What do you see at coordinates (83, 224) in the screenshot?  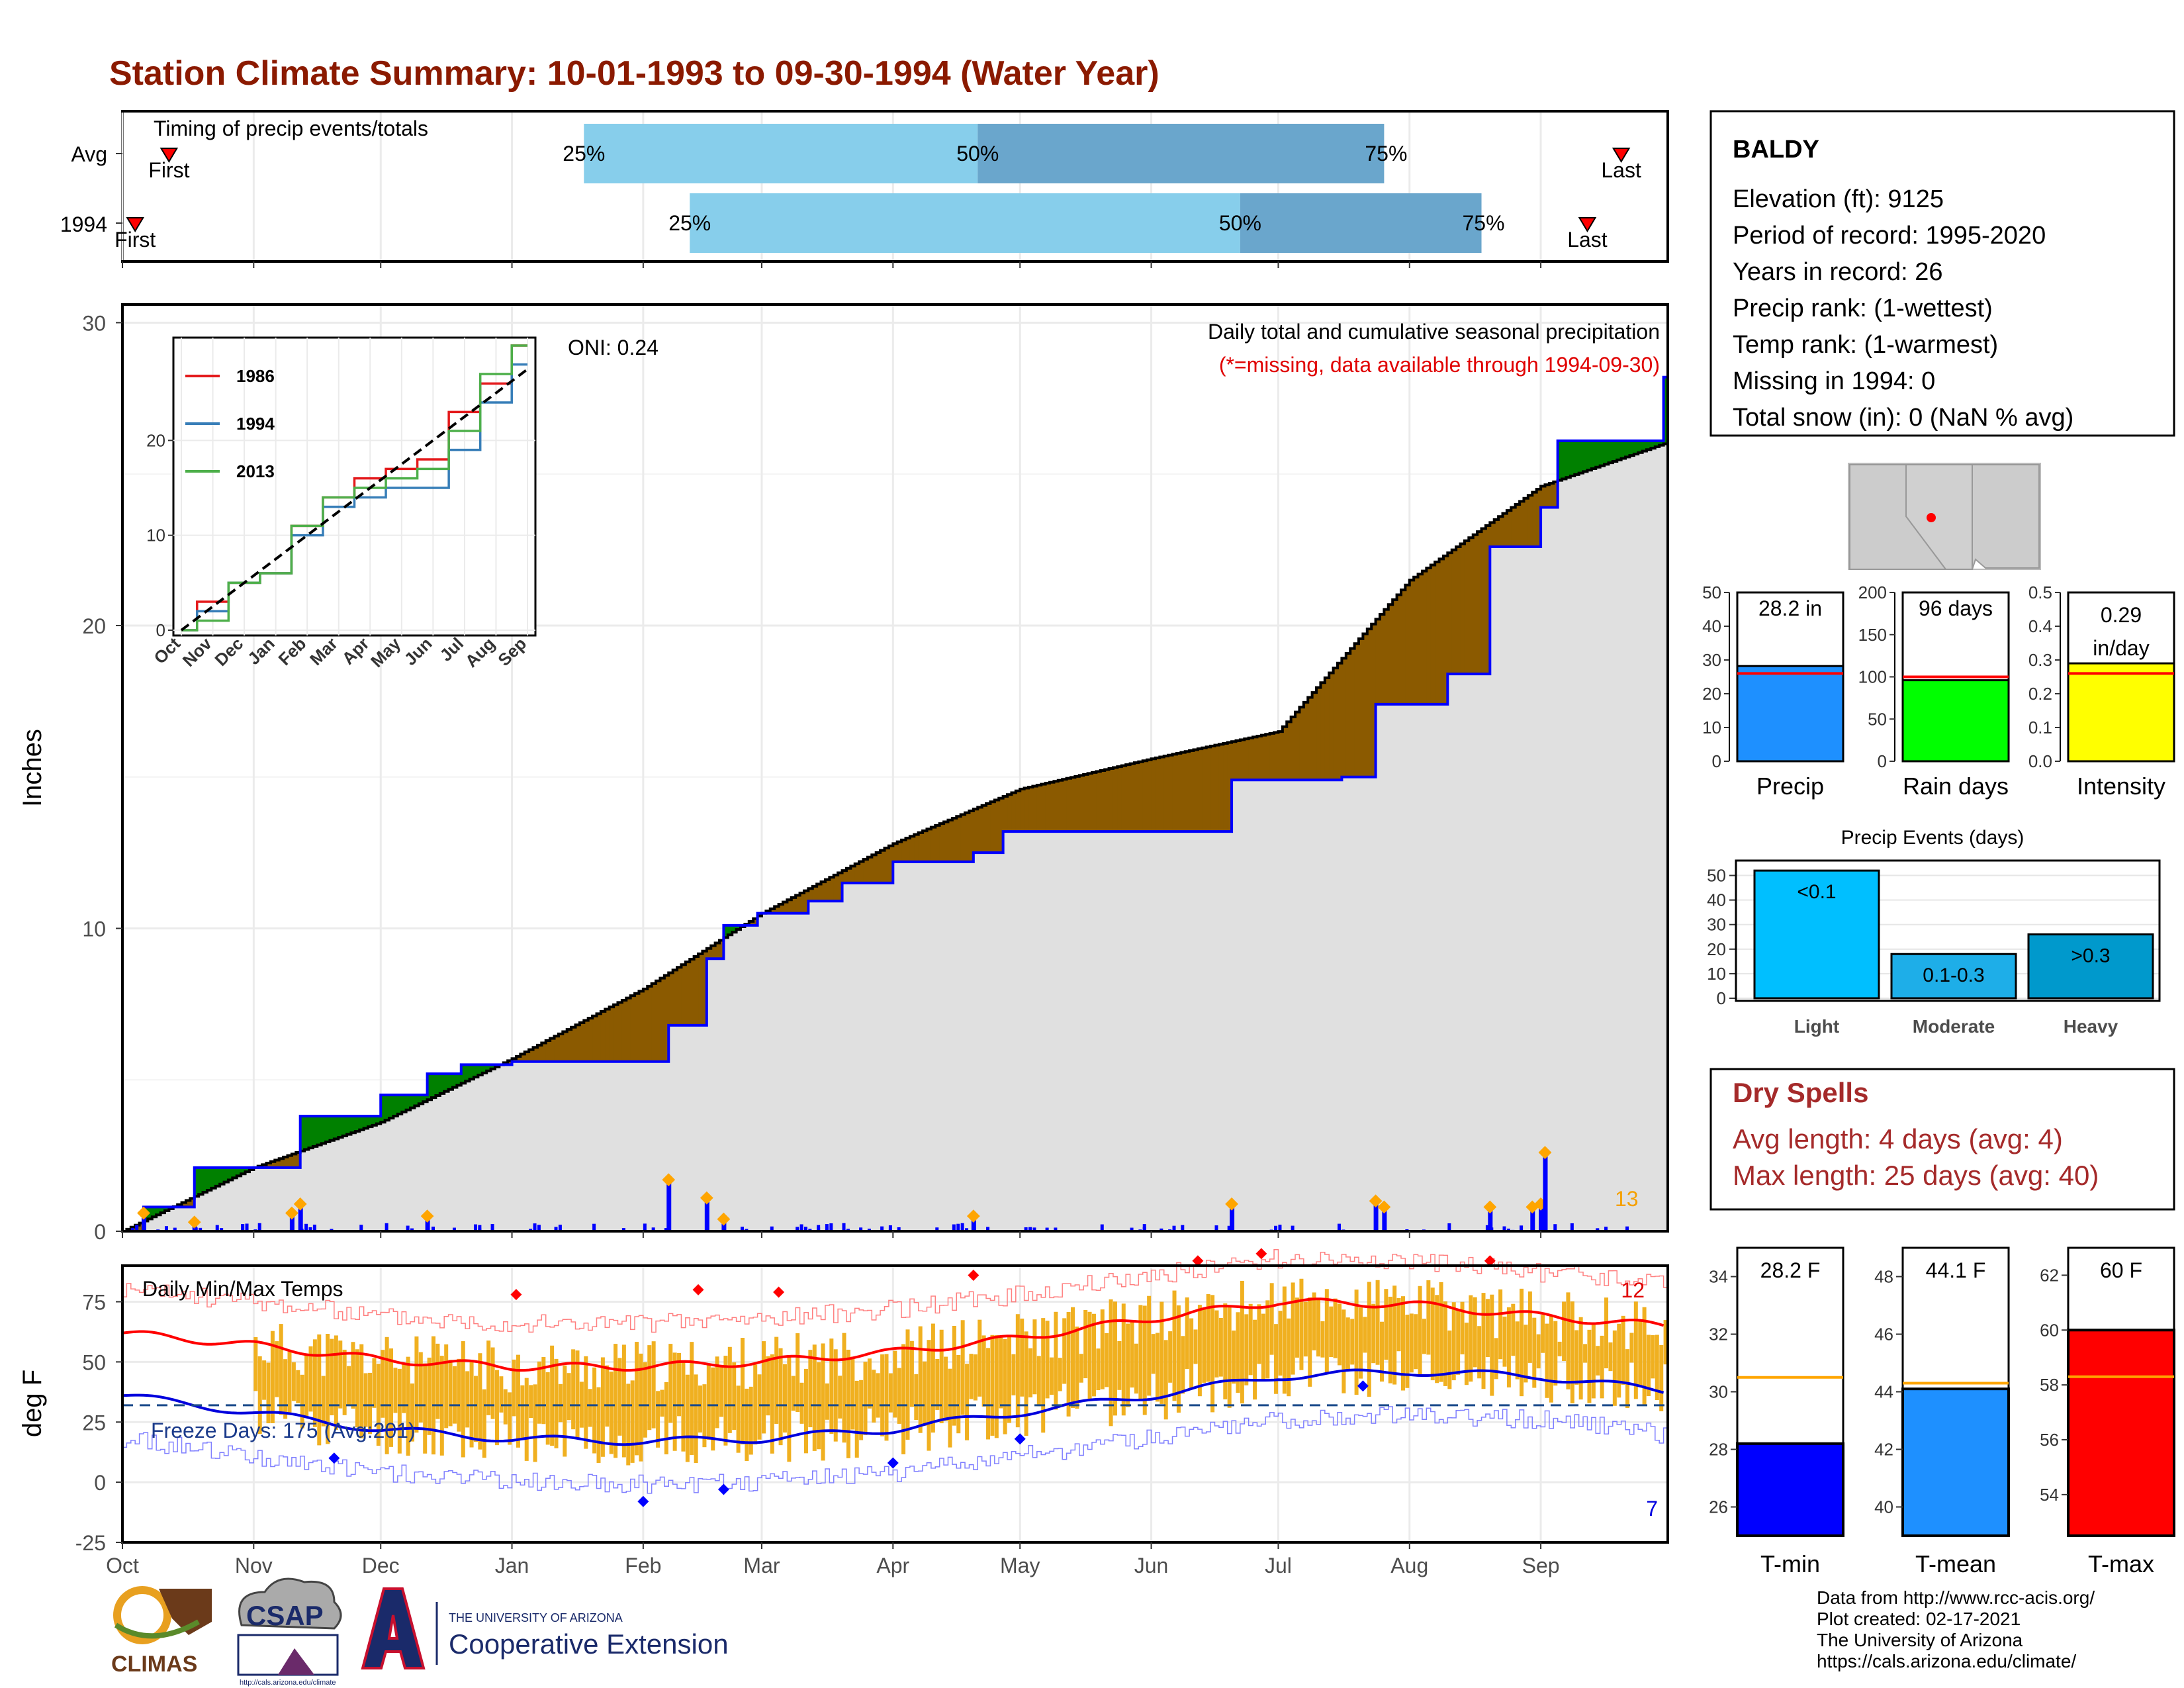 I see `timing-row-label-year: 1994` at bounding box center [83, 224].